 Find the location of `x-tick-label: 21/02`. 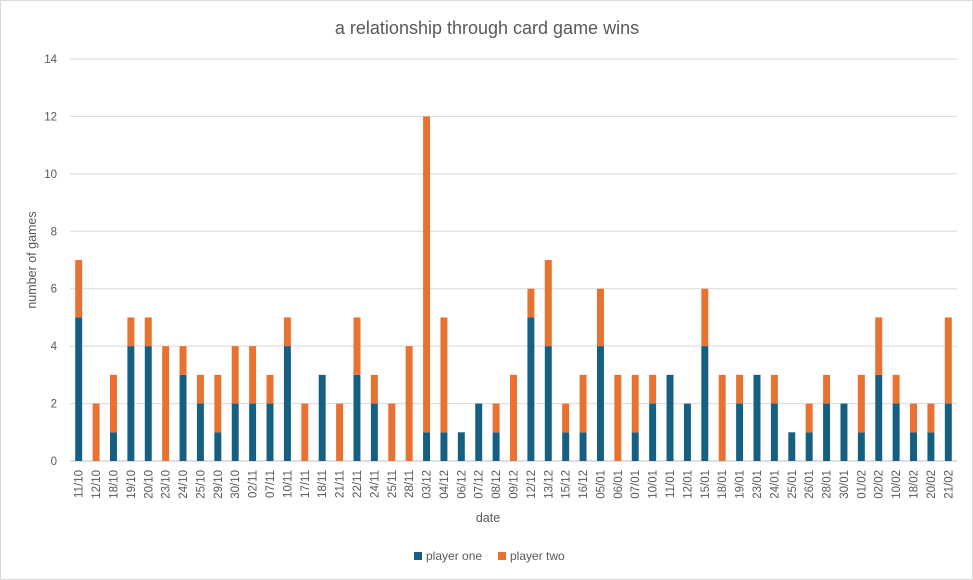

x-tick-label: 21/02 is located at coordinates (949, 484).